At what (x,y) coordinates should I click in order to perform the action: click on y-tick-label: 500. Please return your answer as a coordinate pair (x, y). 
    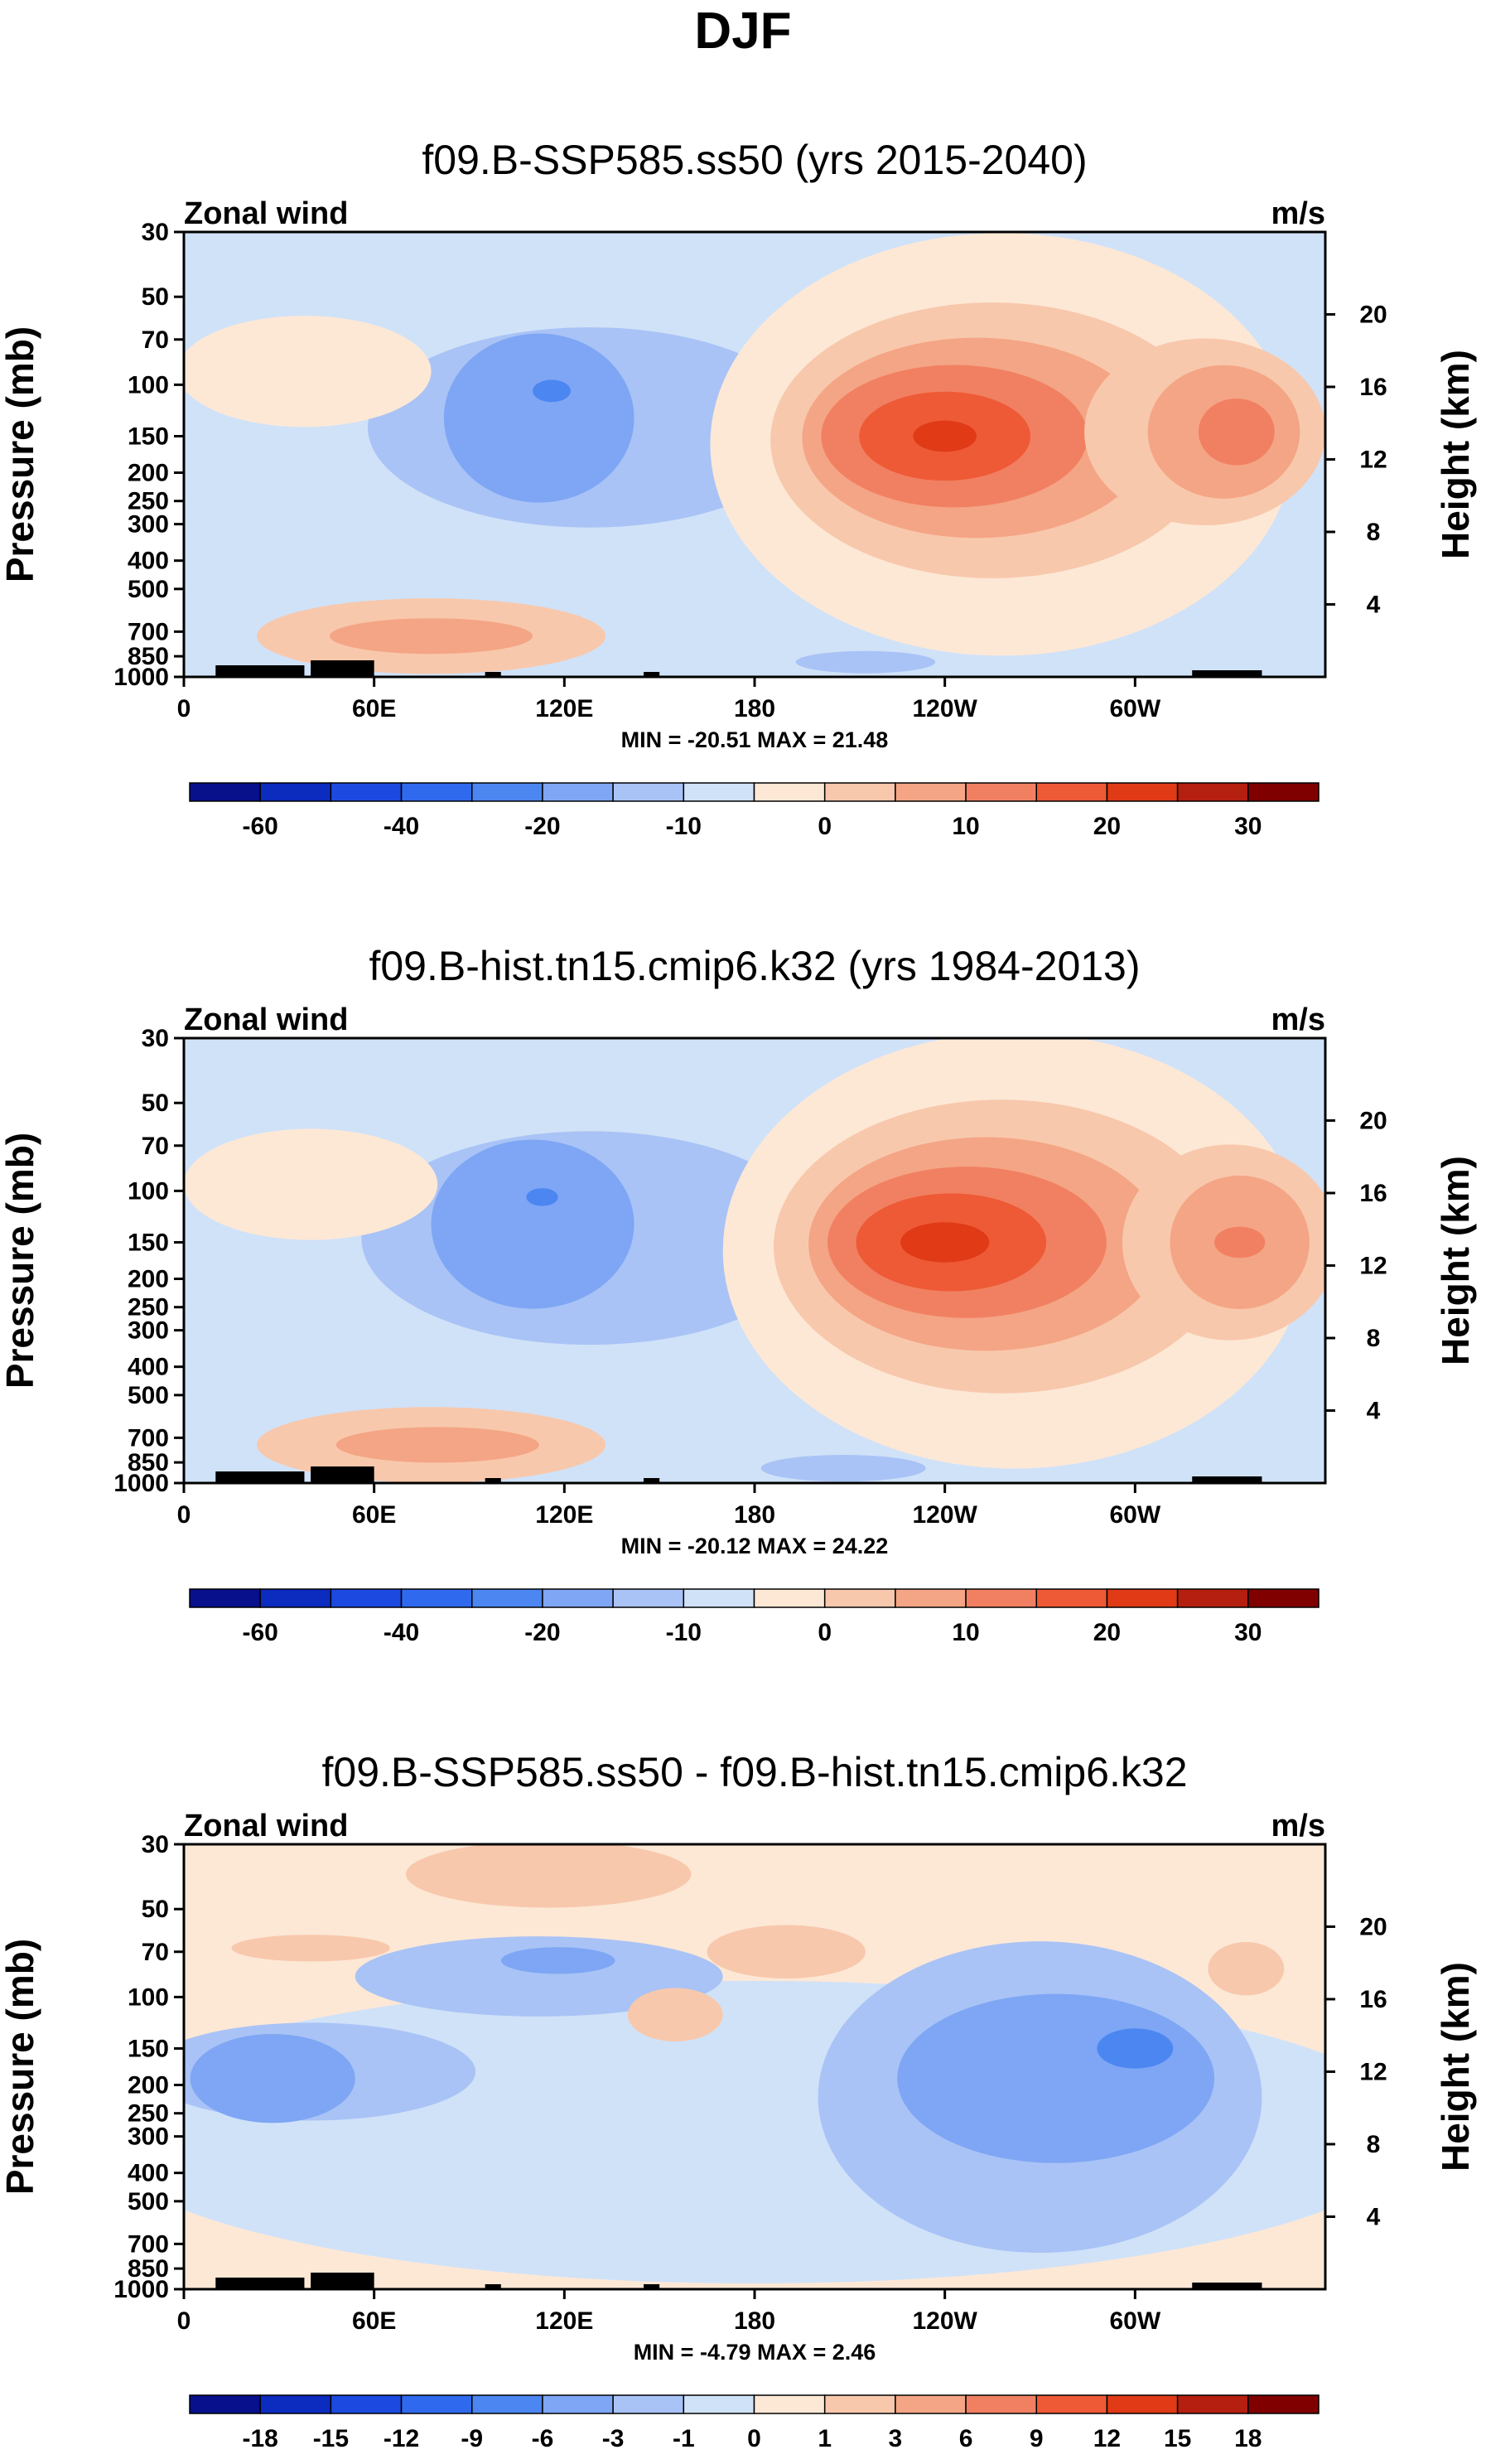
    Looking at the image, I should click on (148, 589).